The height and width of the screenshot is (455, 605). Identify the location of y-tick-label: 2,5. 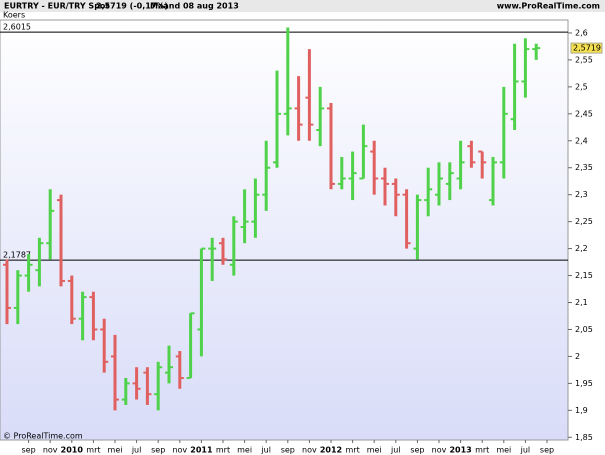
(581, 86).